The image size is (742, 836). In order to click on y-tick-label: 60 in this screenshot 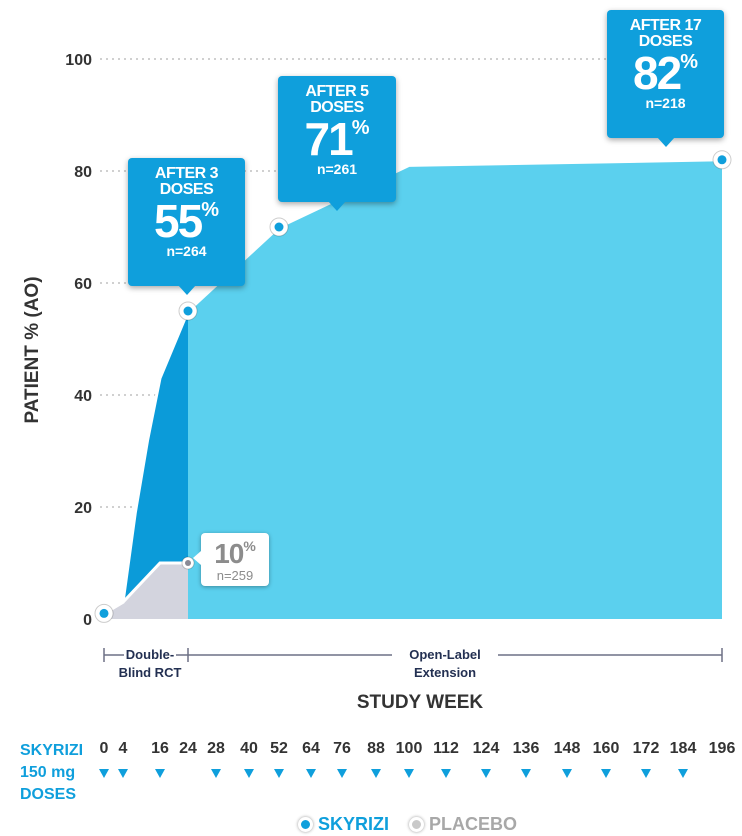, I will do `click(83, 284)`.